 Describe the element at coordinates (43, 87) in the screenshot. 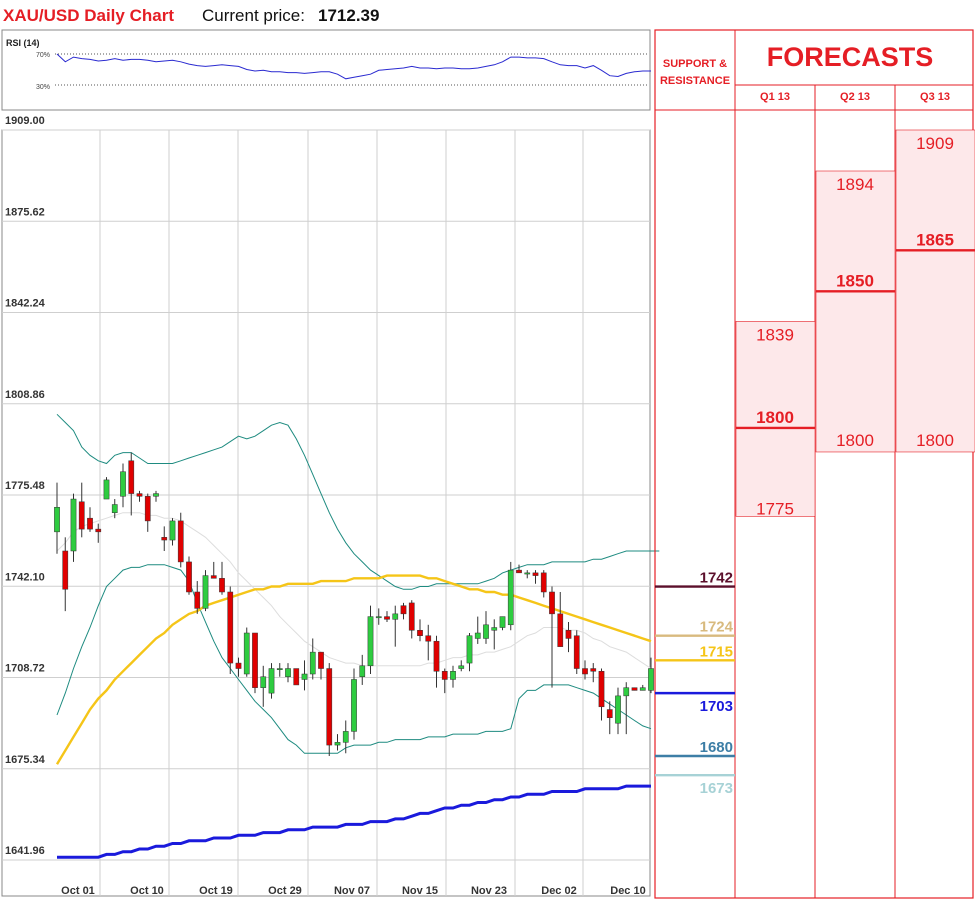

I see `rsi-tick-30: 30%` at that location.